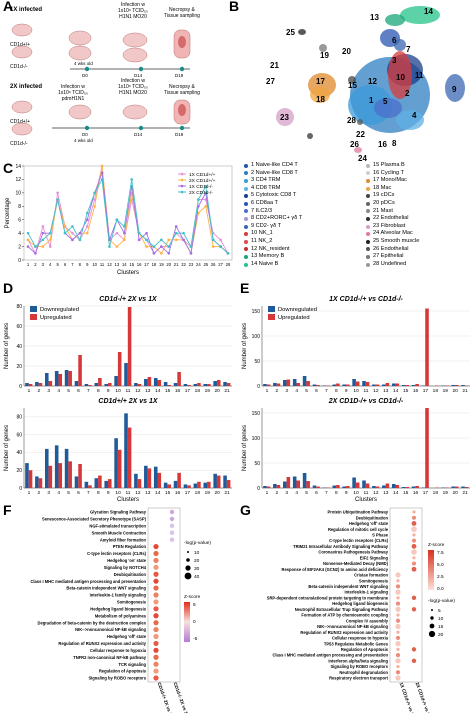  What do you see at coordinates (441, 619) in the screenshot?
I see `legend-label: 10` at bounding box center [441, 619].